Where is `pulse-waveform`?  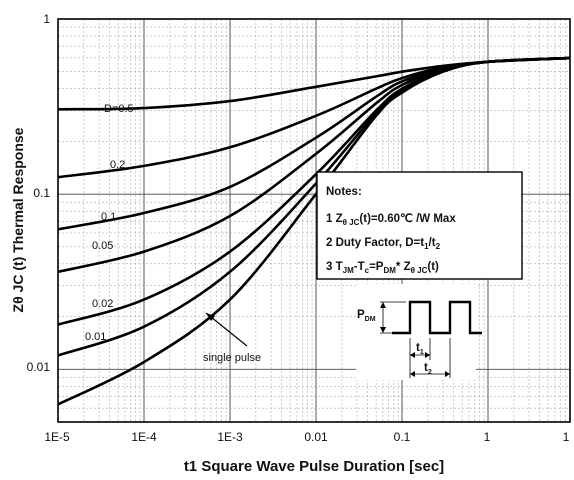
pulse-waveform is located at coordinates (437, 317).